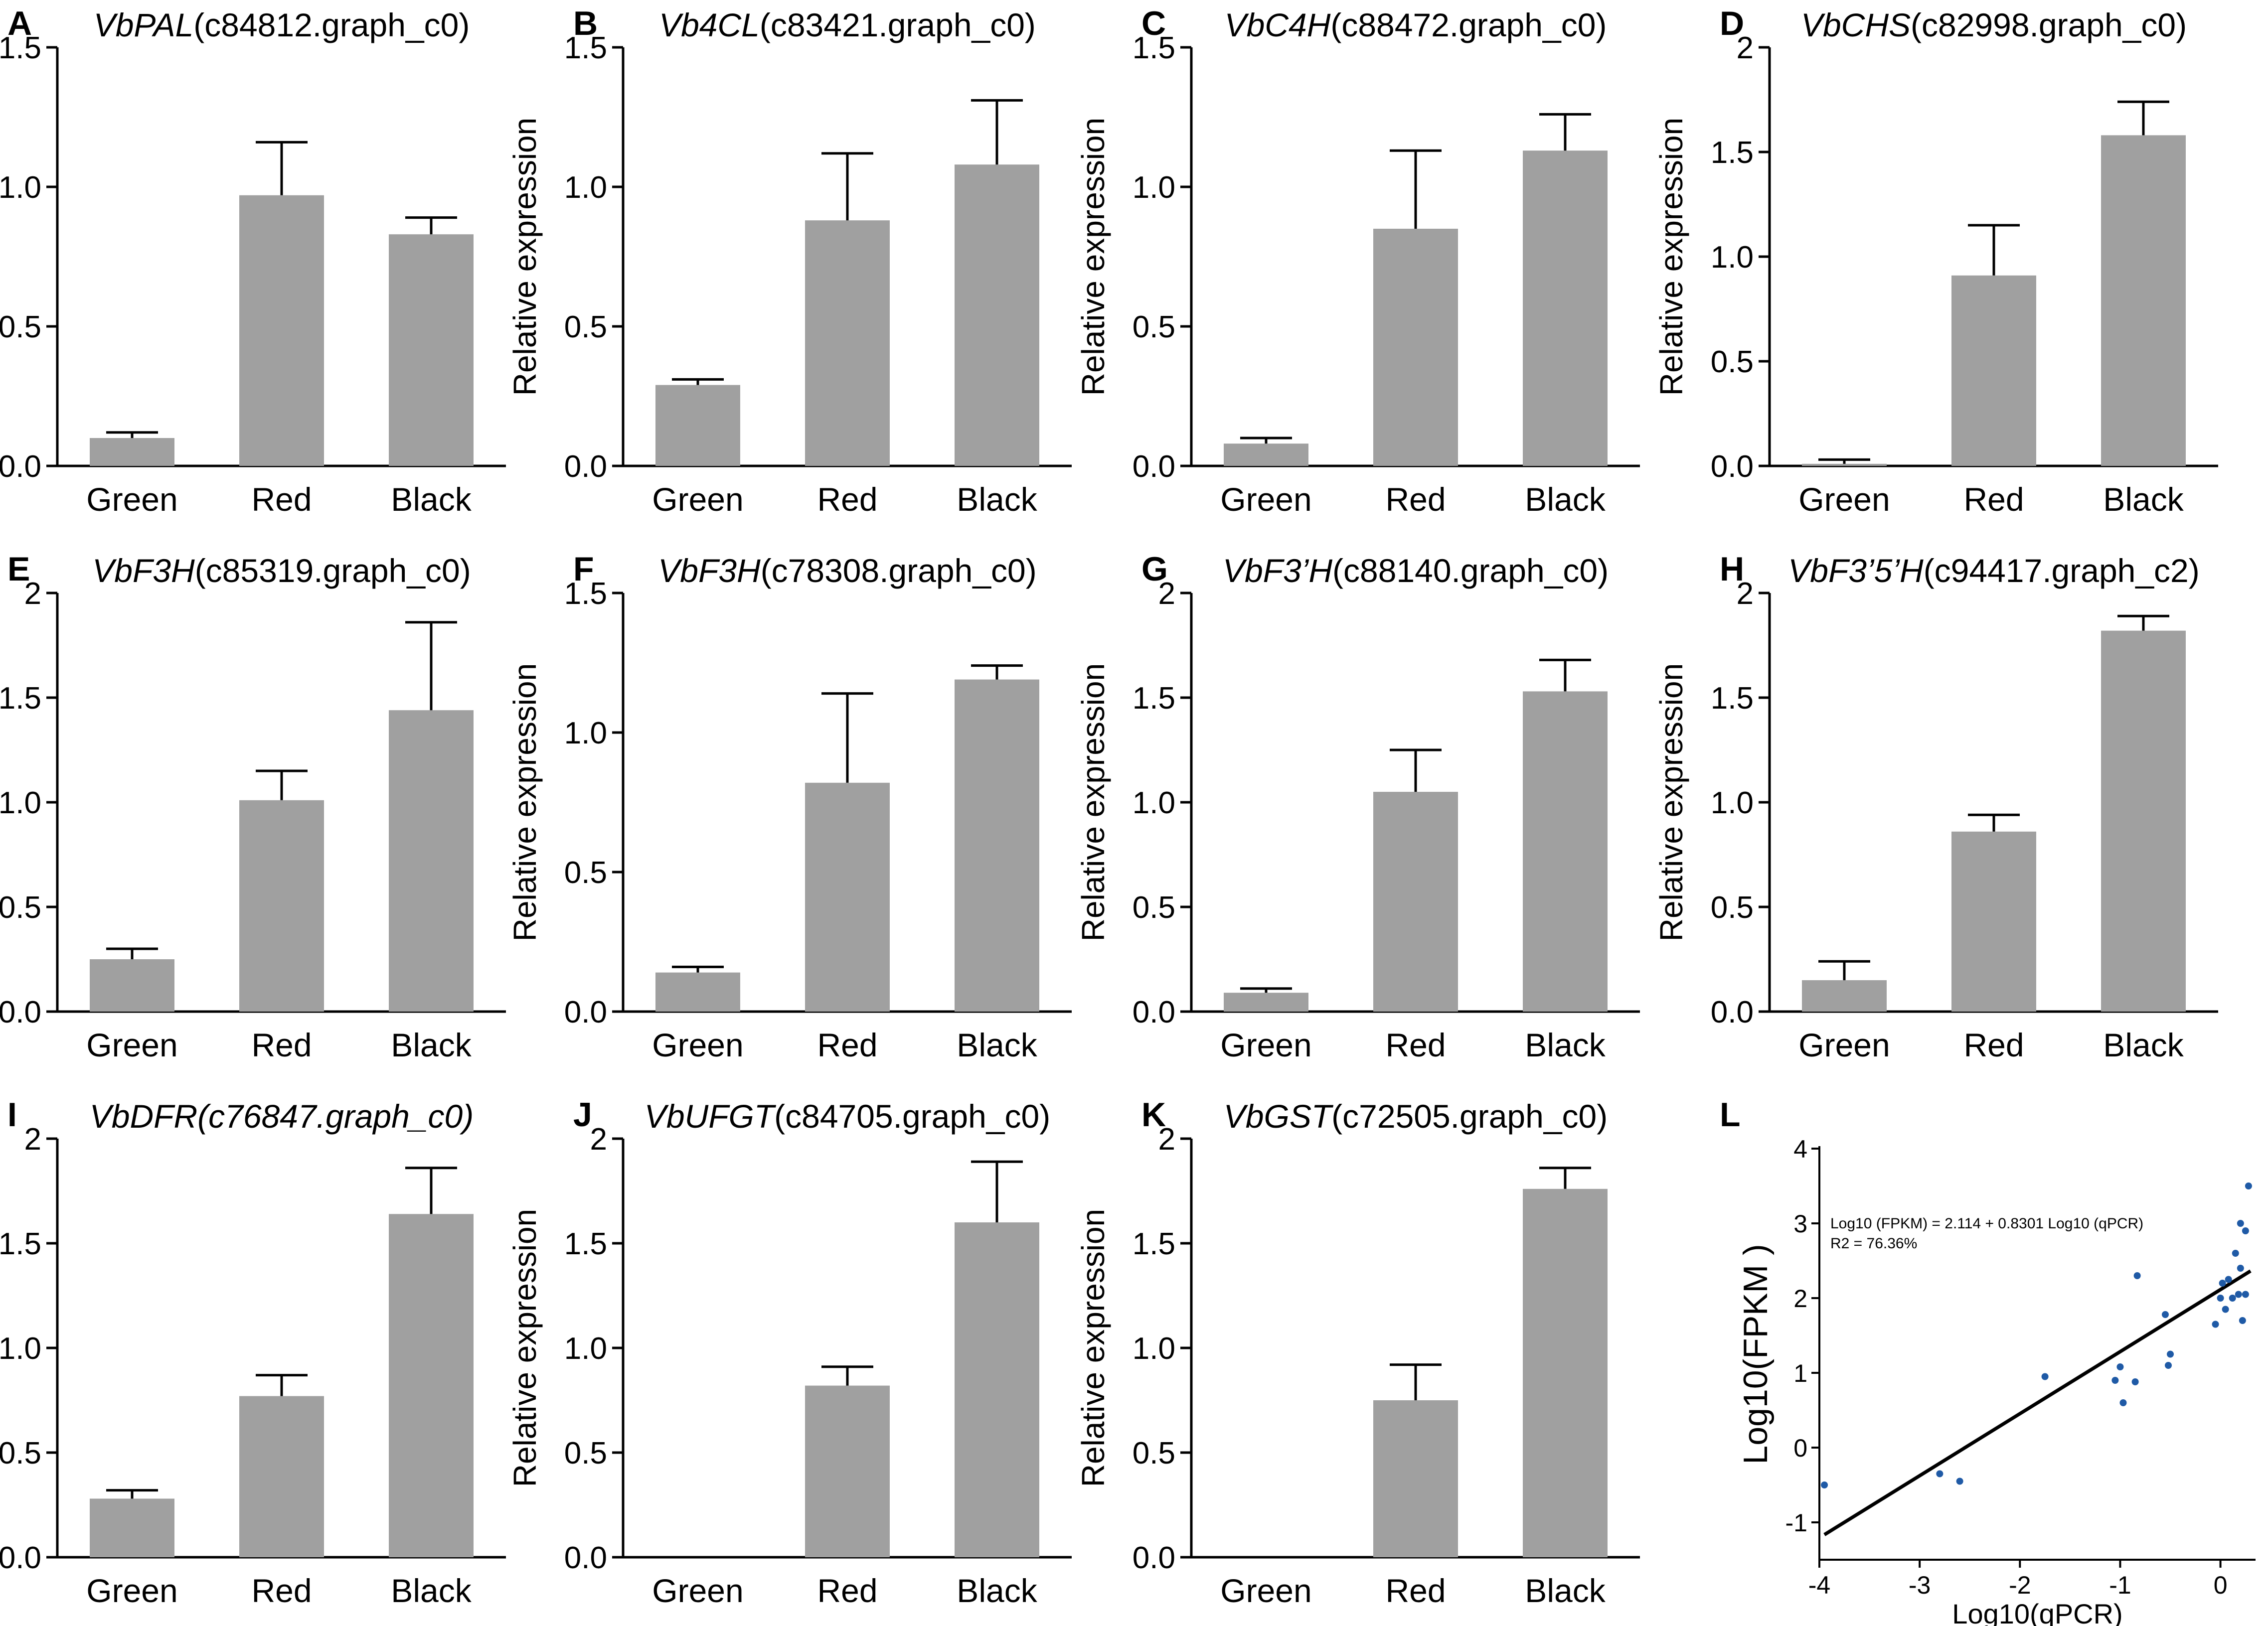 The image size is (2268, 1626). I want to click on r-squared: R2 = 76.36%, so click(1873, 1243).